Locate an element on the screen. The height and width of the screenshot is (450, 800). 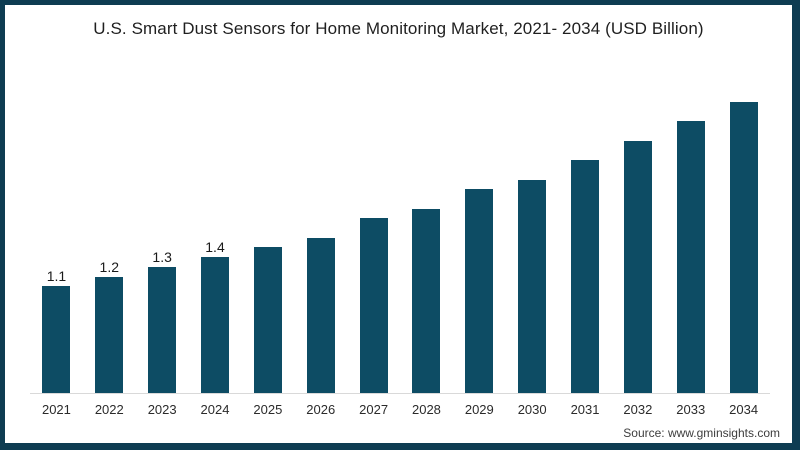
bar-column-2024: 1.4 is located at coordinates (215, 316).